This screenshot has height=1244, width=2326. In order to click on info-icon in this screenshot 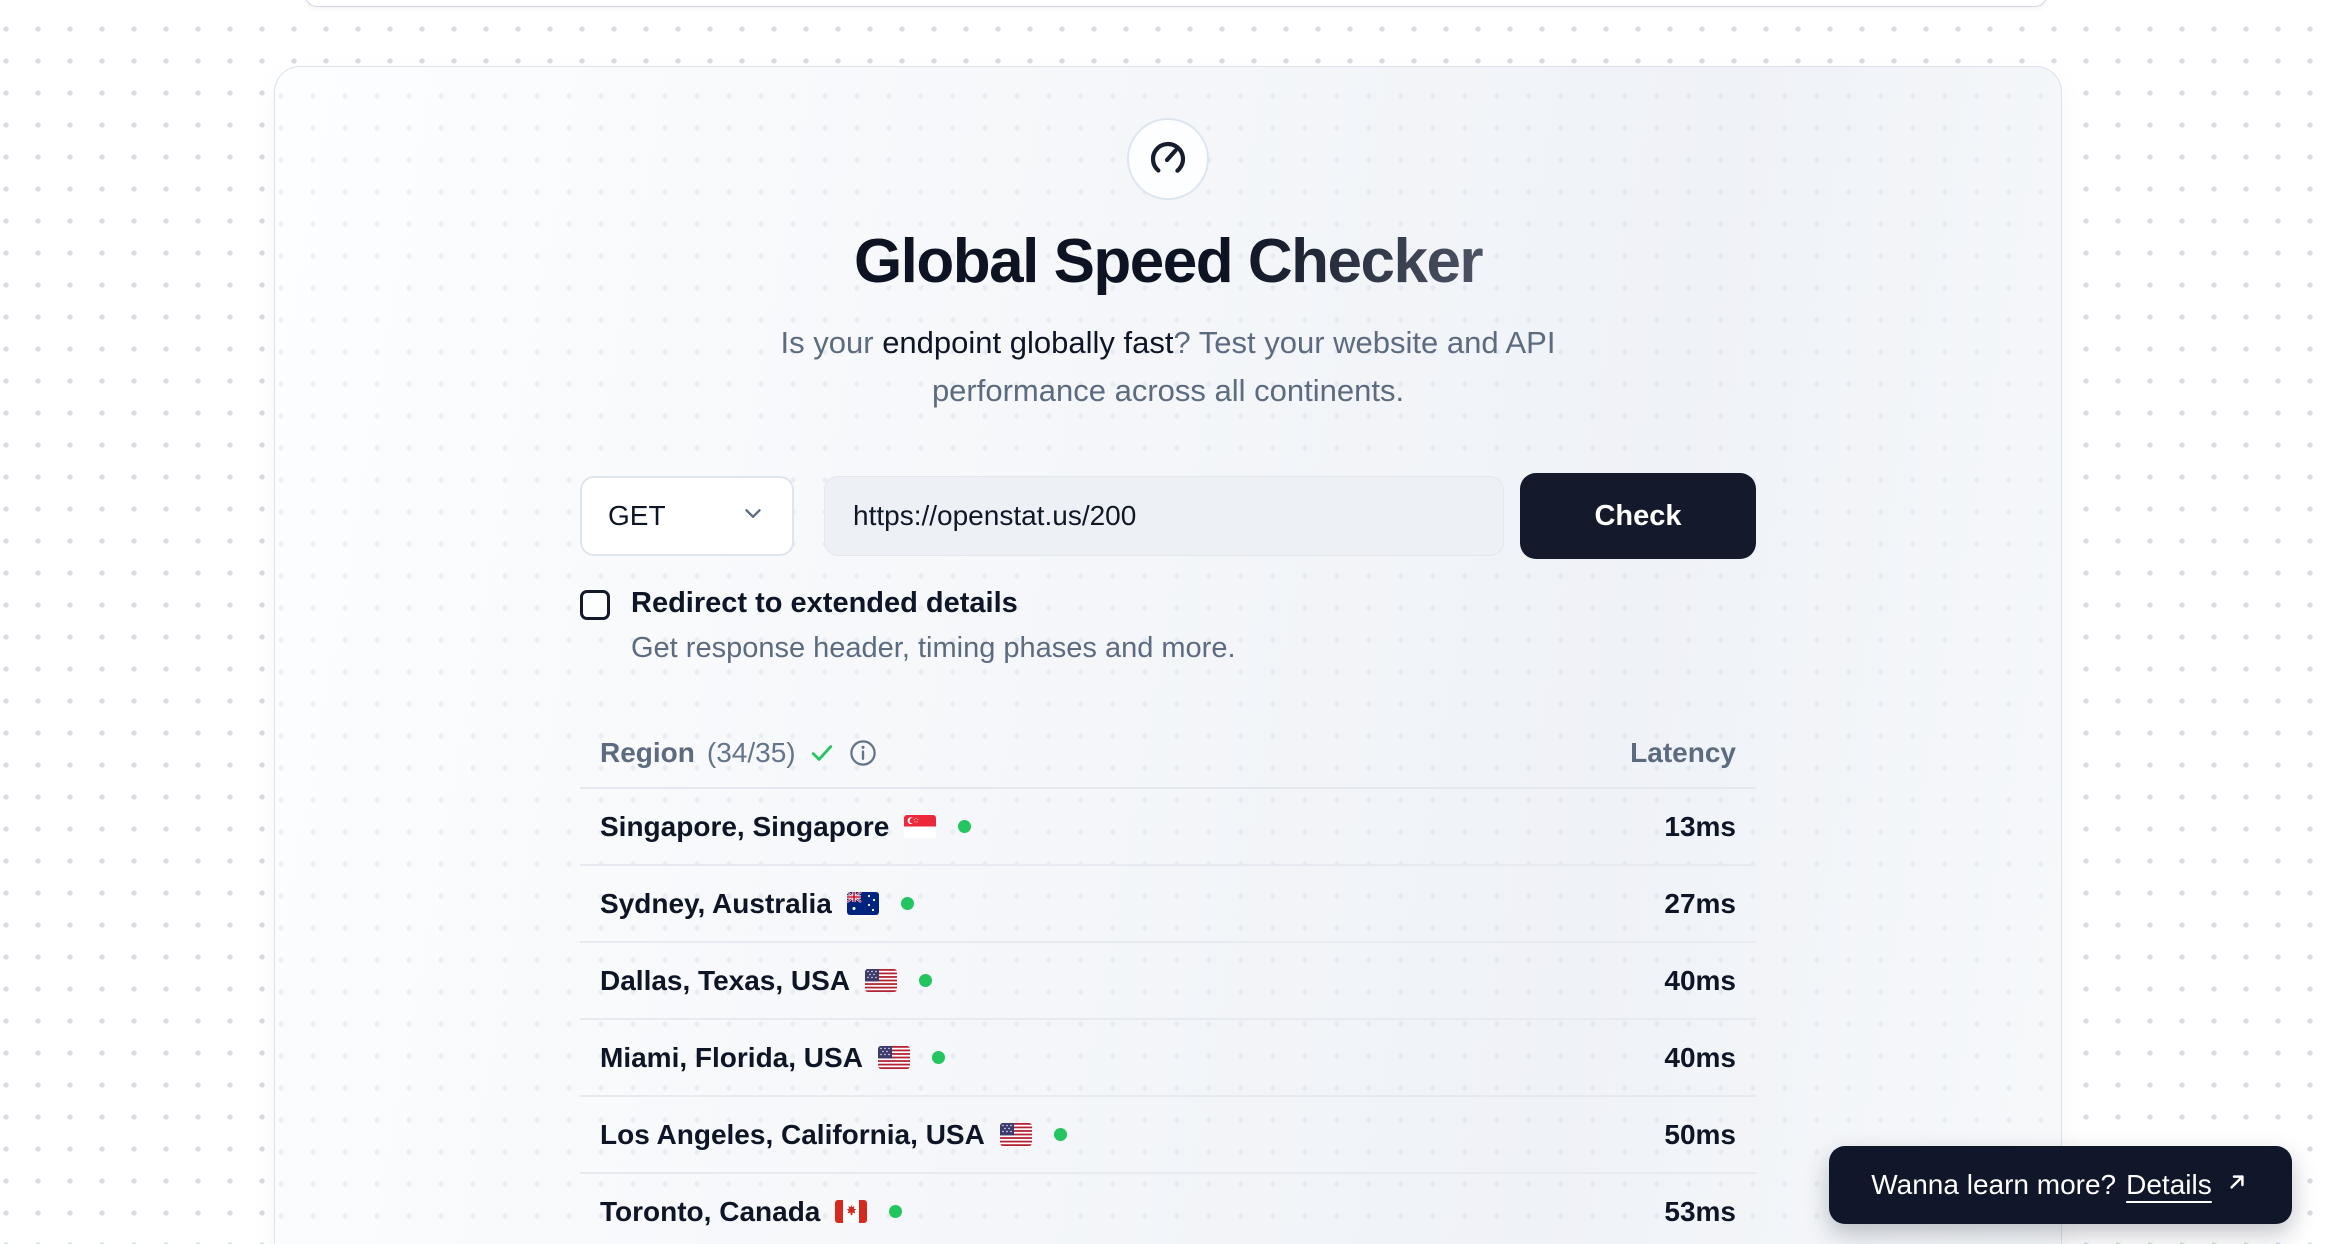, I will do `click(863, 753)`.